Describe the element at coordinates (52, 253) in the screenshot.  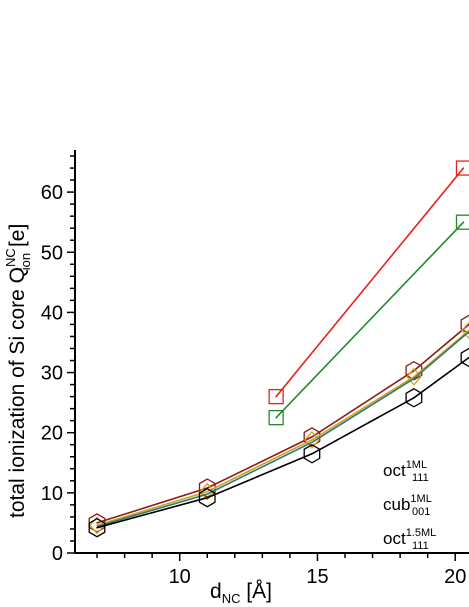
I see `y-tick-label: 50` at that location.